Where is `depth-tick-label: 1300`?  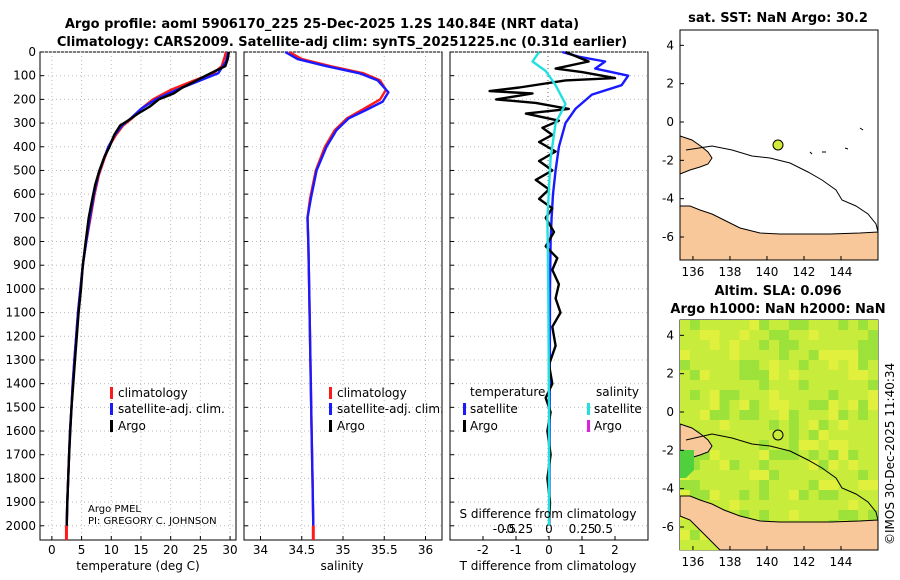
depth-tick-label: 1300 is located at coordinates (20, 360).